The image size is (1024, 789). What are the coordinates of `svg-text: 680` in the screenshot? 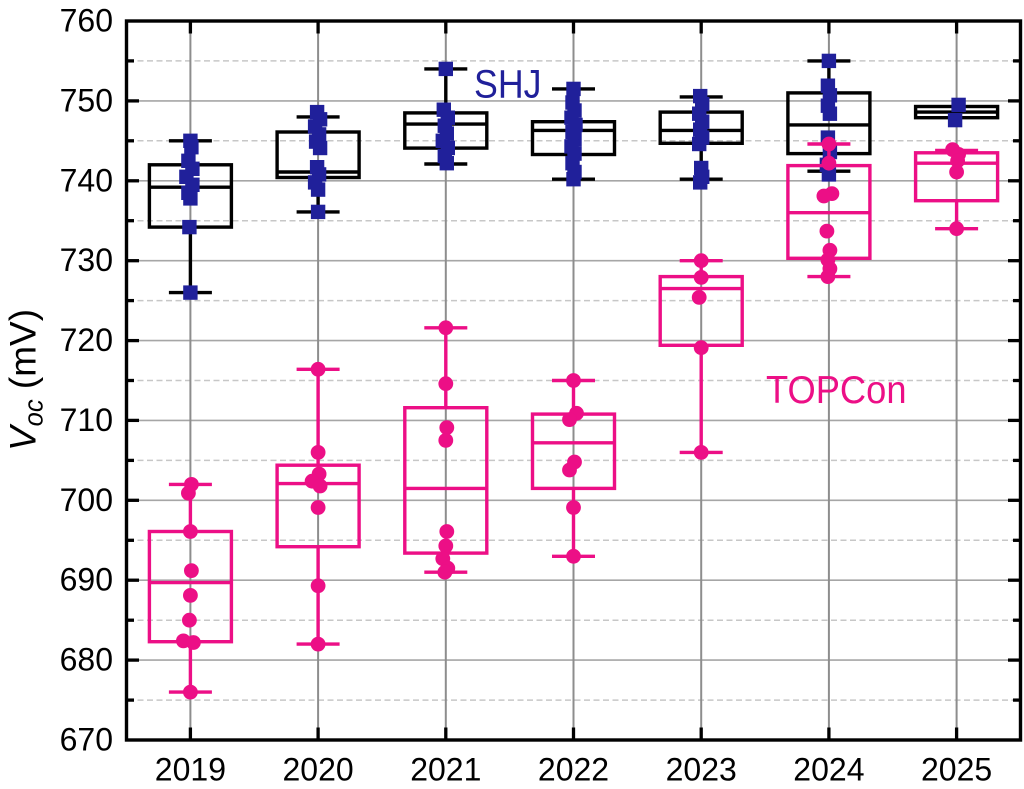 It's located at (86, 660).